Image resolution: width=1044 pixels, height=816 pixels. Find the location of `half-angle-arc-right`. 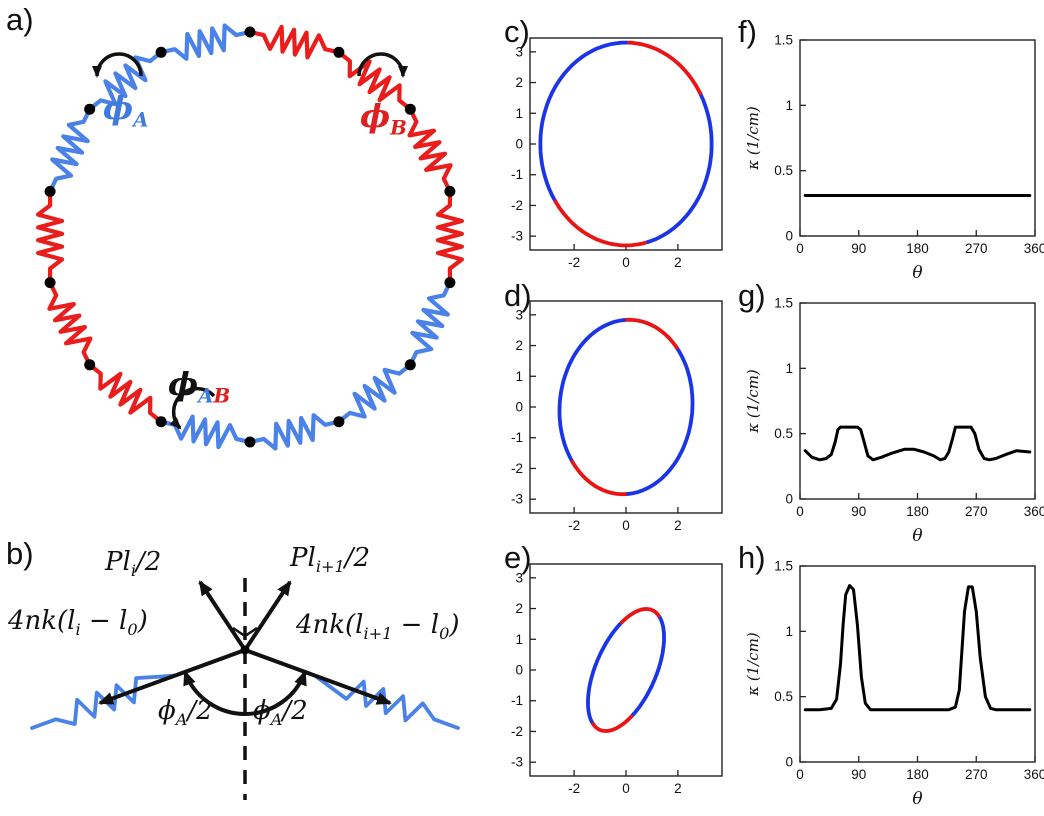

half-angle-arc-right is located at coordinates (275, 693).